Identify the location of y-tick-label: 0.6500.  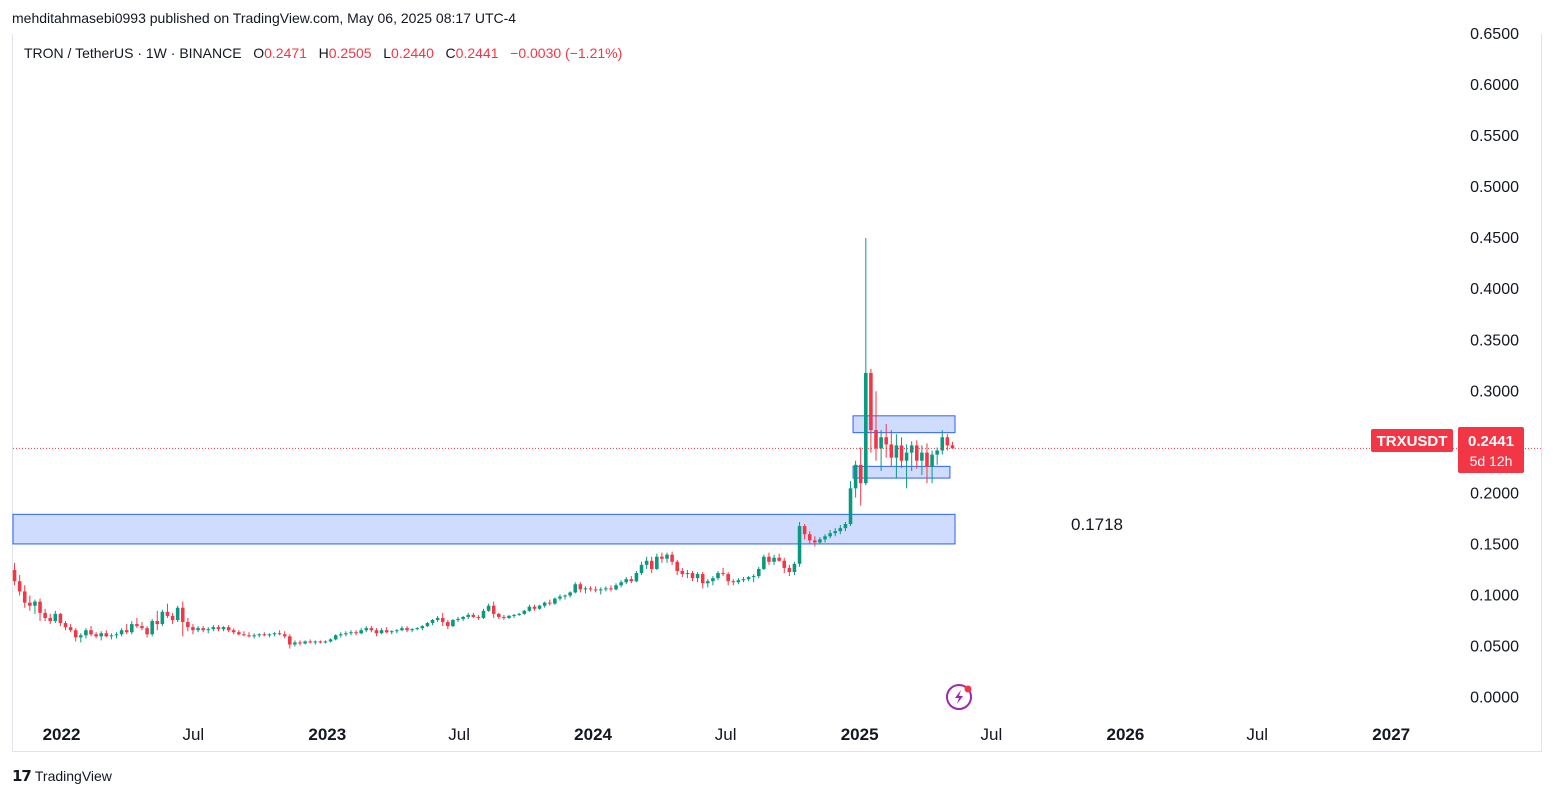
(1494, 34).